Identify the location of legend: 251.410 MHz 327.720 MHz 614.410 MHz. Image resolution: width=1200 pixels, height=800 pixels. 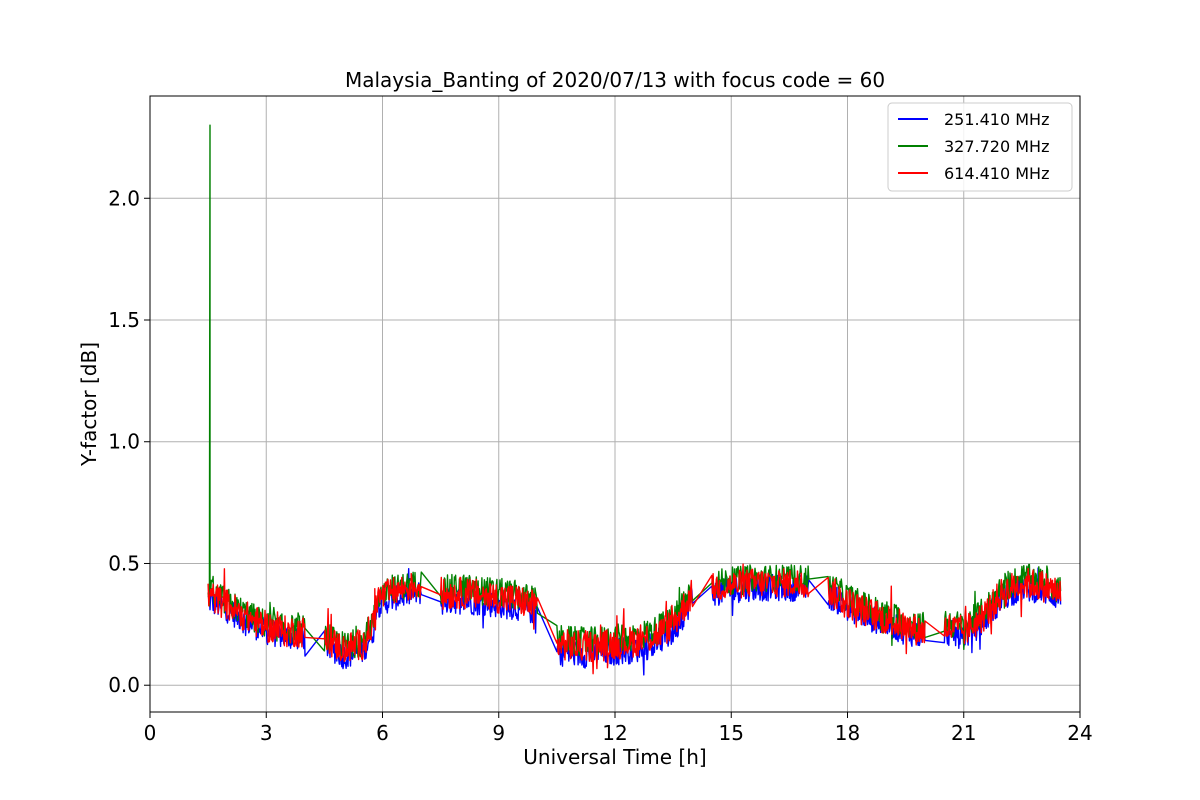
(980, 147).